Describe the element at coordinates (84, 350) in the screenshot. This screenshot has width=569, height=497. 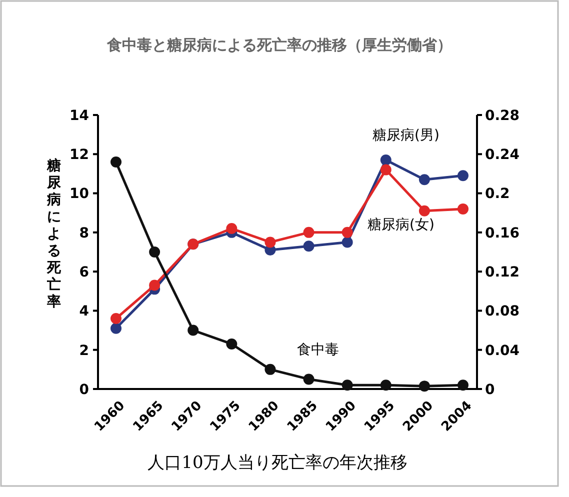
I see `y-tick-label: 2` at that location.